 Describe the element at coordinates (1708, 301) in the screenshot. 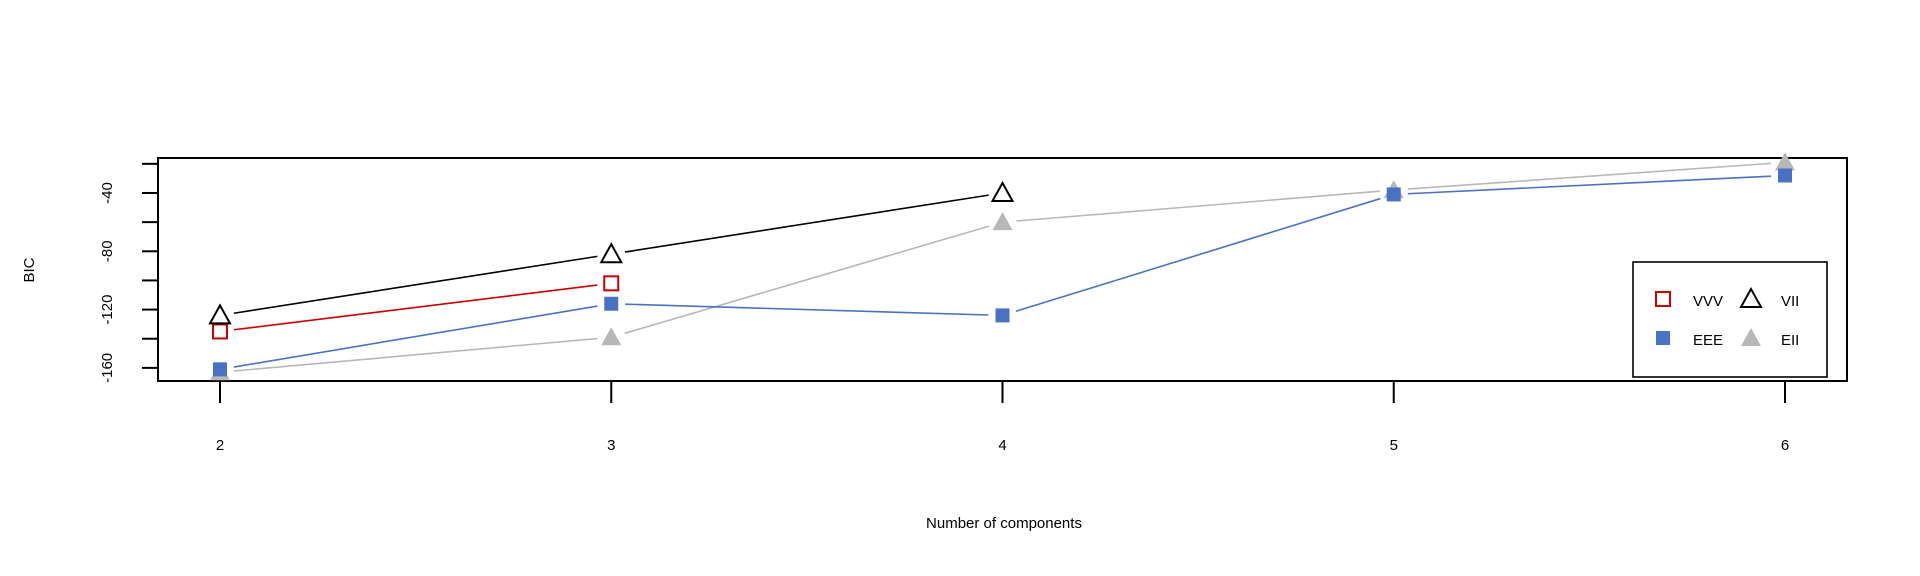

I see `legend-label-vvv: VVV` at that location.